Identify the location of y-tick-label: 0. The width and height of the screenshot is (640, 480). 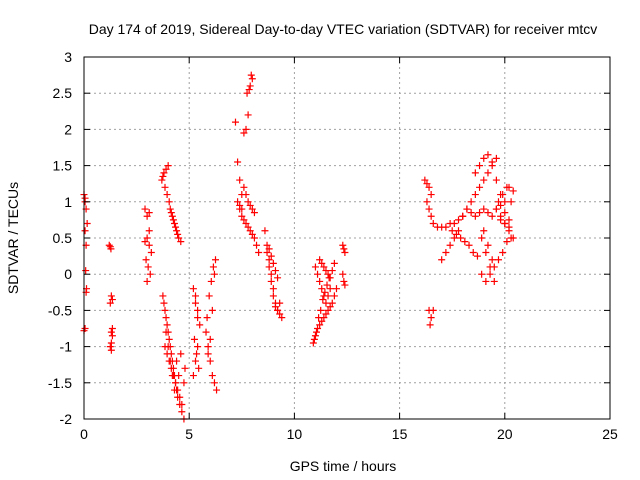
(68, 274).